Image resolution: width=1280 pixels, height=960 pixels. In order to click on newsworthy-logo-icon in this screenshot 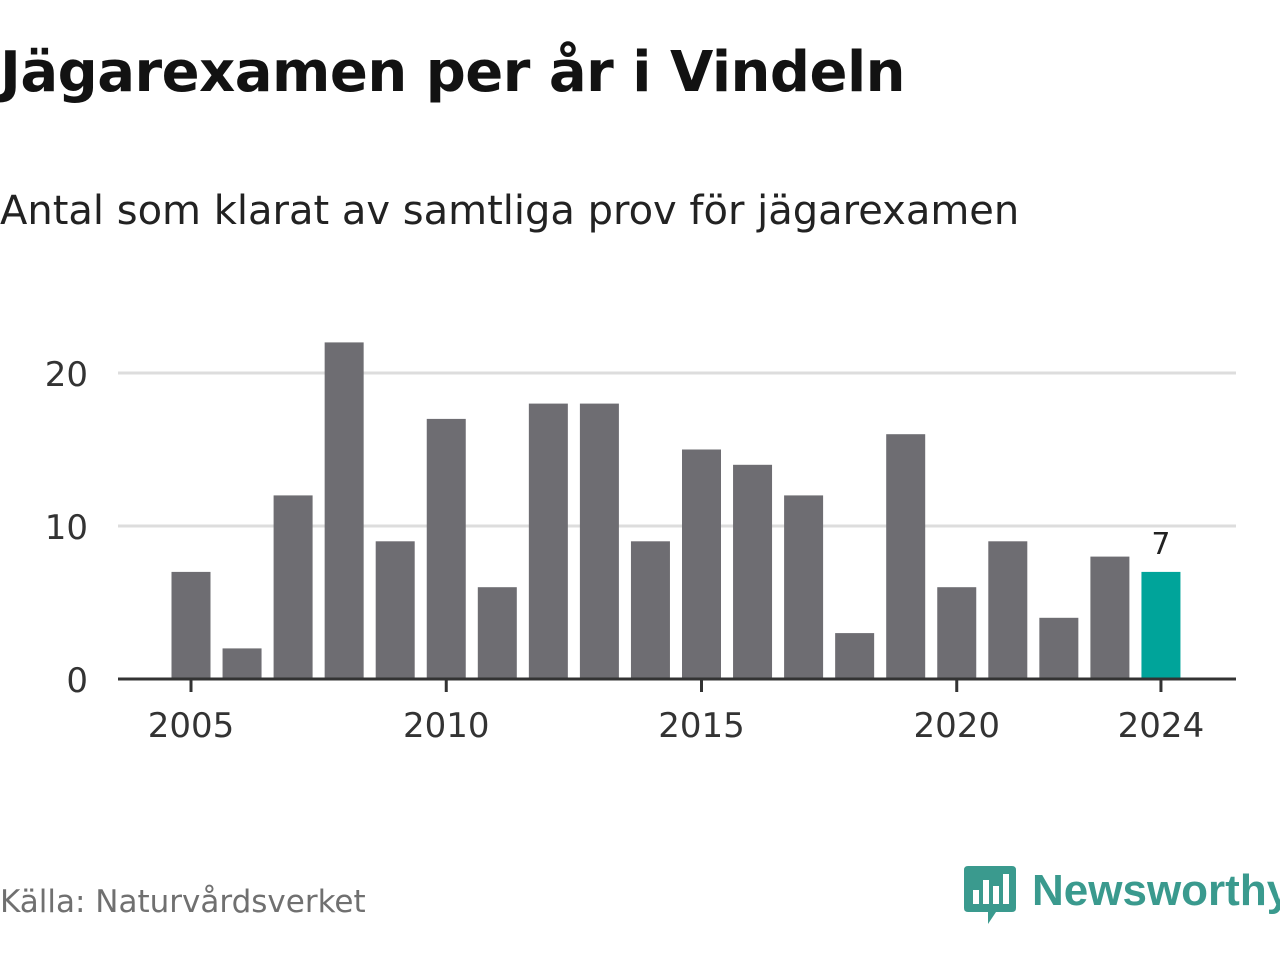, I will do `click(990, 895)`.